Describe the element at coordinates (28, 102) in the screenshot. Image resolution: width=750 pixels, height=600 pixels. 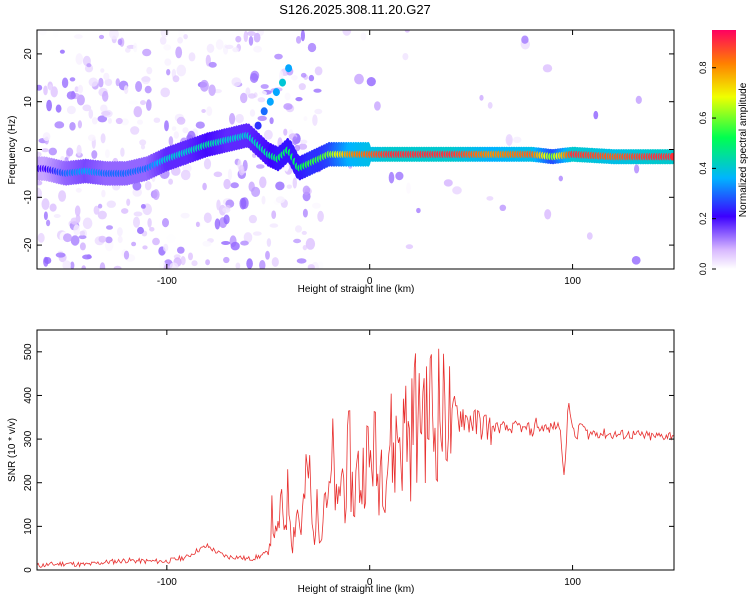
I see `y-tick-label: 10` at that location.